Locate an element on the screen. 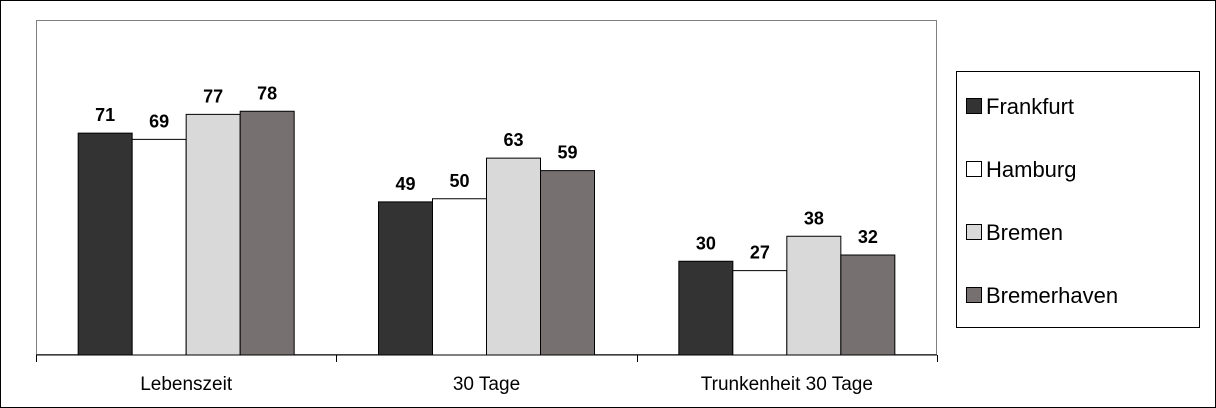 Image resolution: width=1216 pixels, height=408 pixels. legend: Frankfurt Hamburg Bremen Bremerhaven is located at coordinates (1078, 199).